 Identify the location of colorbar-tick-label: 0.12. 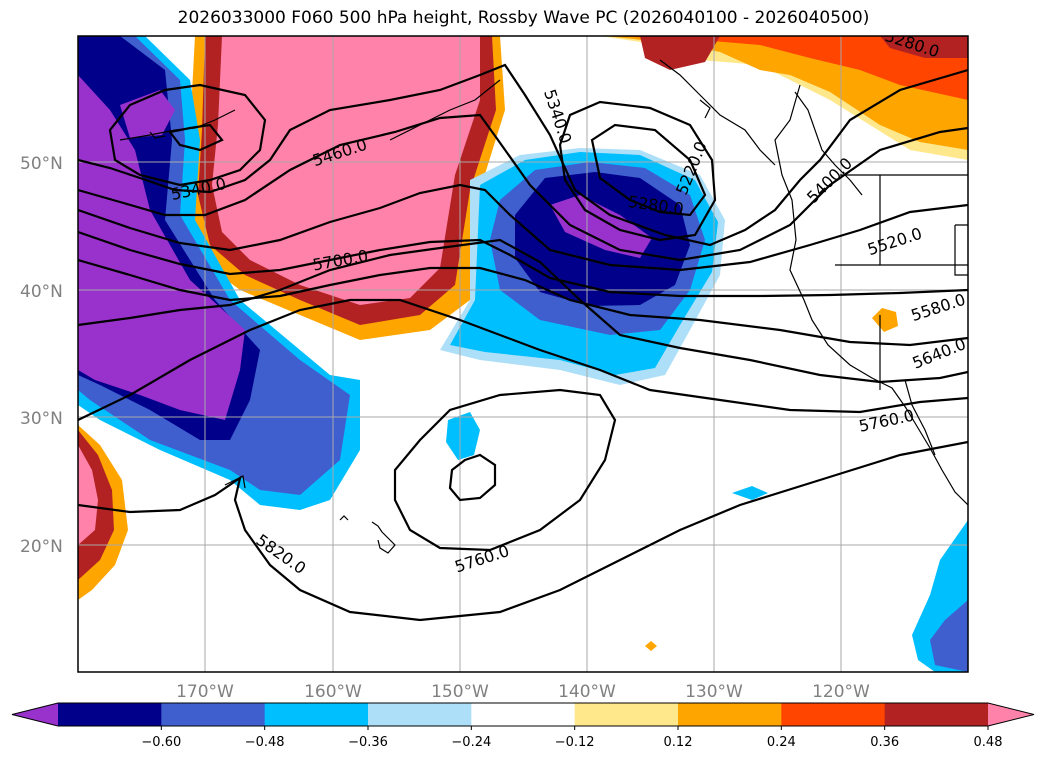
(678, 742).